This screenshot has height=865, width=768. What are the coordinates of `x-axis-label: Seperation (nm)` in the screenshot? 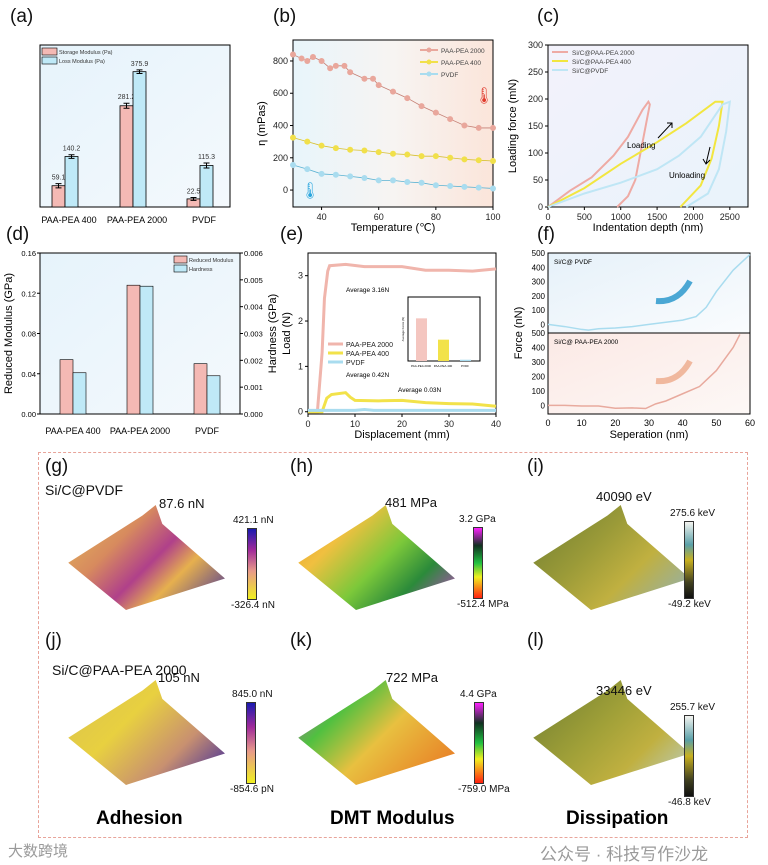 It's located at (649, 435).